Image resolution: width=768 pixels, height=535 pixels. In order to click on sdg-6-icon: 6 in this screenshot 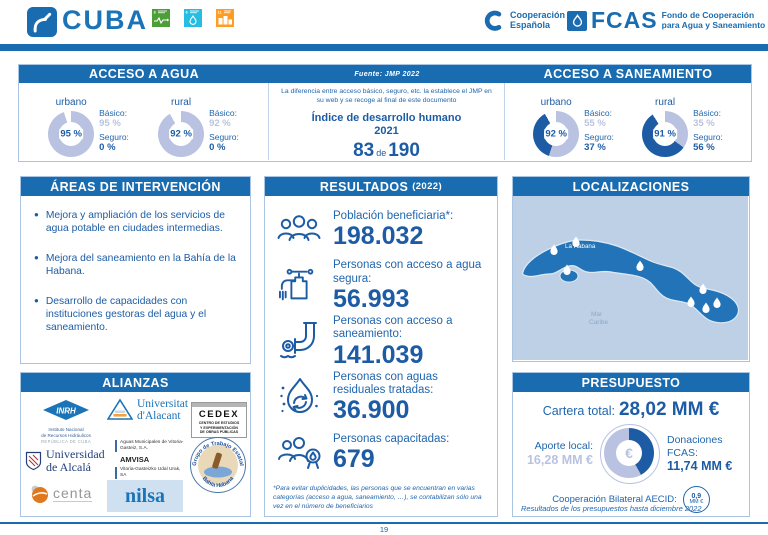, I will do `click(193, 18)`.